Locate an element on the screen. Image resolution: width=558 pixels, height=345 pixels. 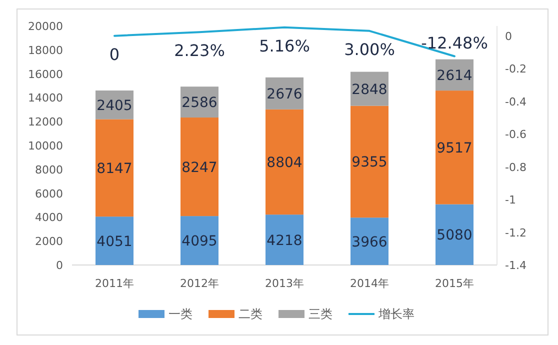
y2-tick-label: -0.4 is located at coordinates (515, 101).